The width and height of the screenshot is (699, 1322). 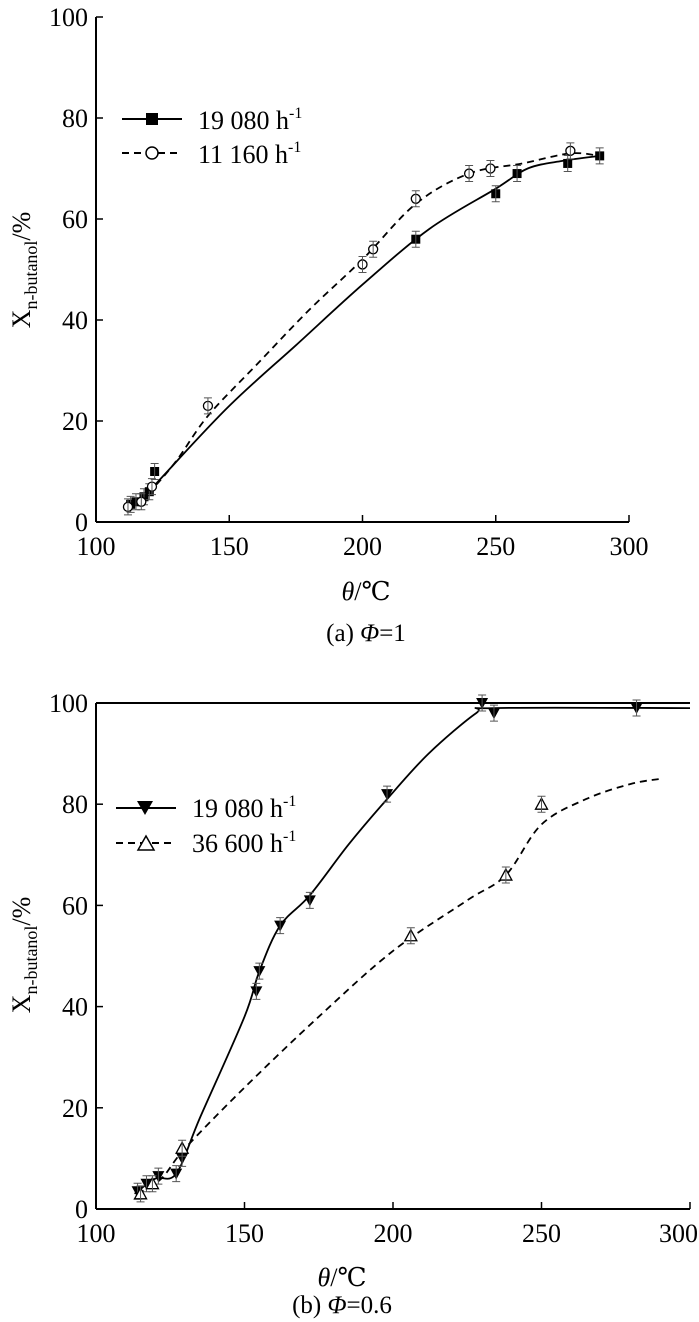 What do you see at coordinates (152, 119) in the screenshot?
I see `legend-marker-filled-square` at bounding box center [152, 119].